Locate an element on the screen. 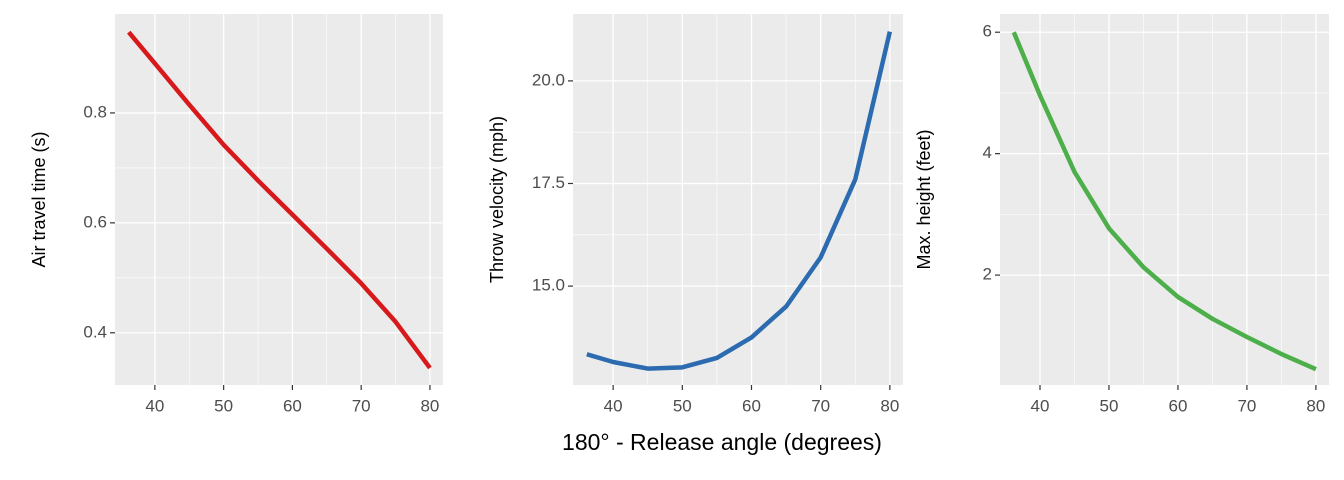 The width and height of the screenshot is (1344, 480). y-tick-label: 0.4 is located at coordinates (95, 331).